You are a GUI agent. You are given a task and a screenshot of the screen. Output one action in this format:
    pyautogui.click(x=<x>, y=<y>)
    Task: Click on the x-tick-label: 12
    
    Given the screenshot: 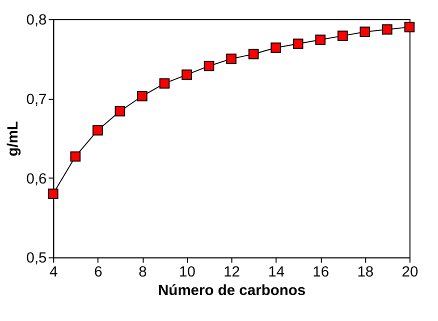 What is the action you would take?
    pyautogui.click(x=232, y=272)
    